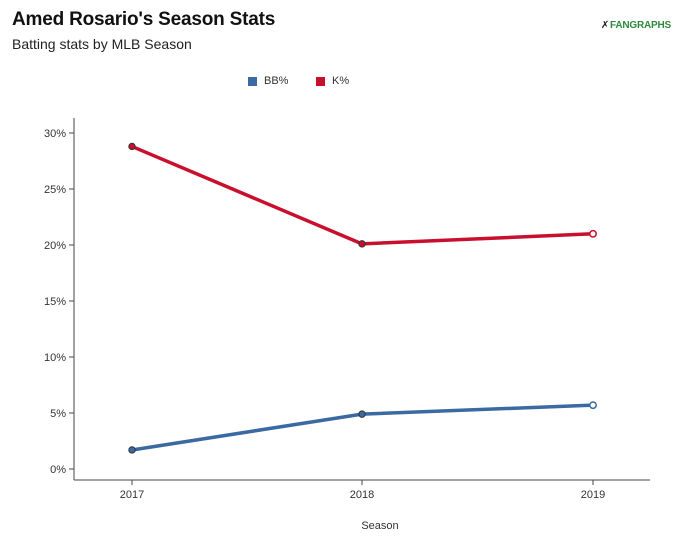  Describe the element at coordinates (252, 81) in the screenshot. I see `legend-swatch-bb` at that location.